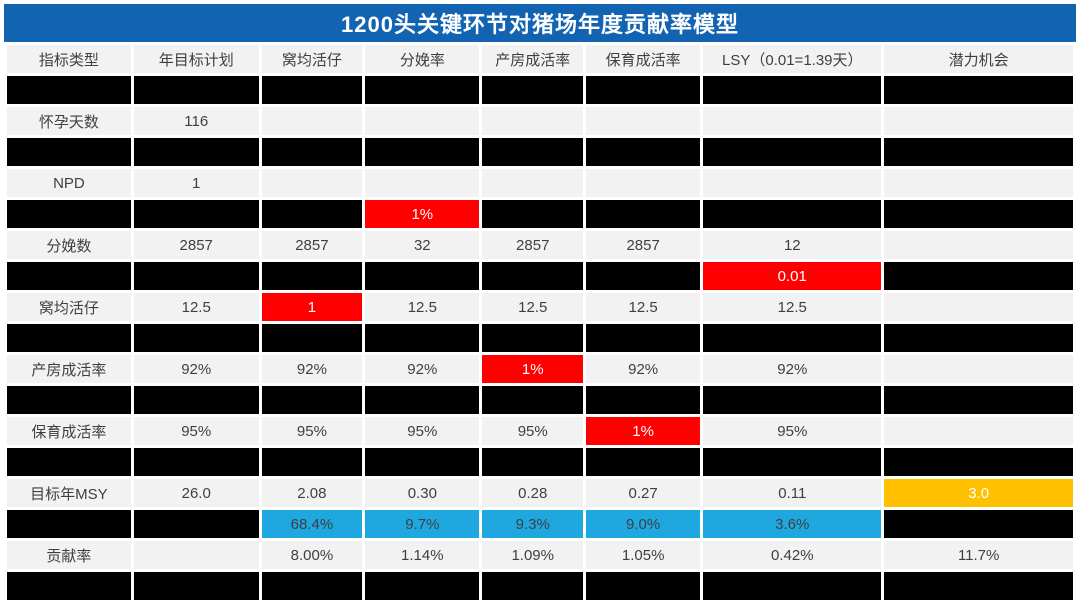  Describe the element at coordinates (978, 524) in the screenshot. I see `row-impact-share--potential-opportunity-cell` at that location.